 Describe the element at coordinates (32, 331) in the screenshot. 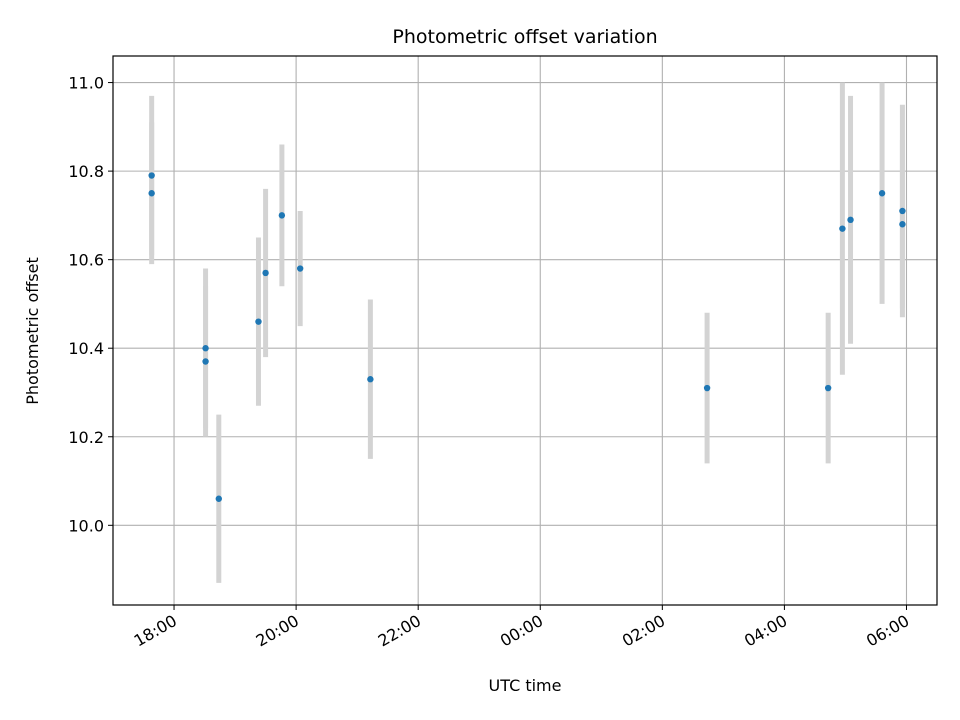

I see `y-axis-label: Photometric offset` at that location.